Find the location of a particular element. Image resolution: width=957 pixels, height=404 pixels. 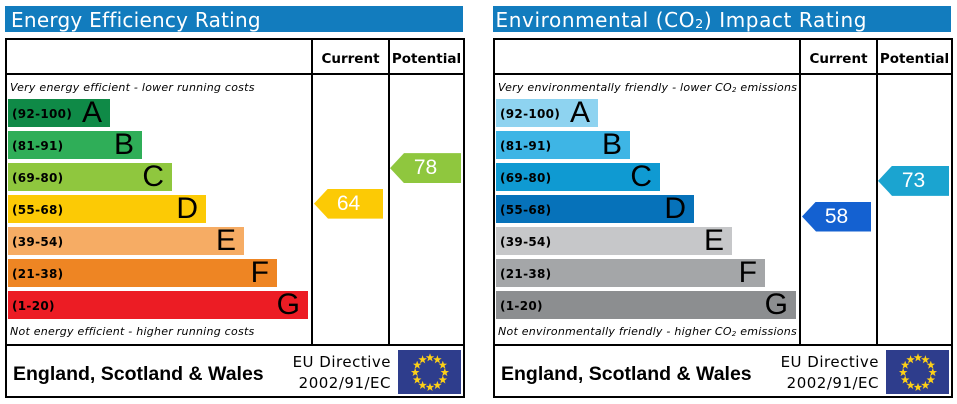

current-rating-value: 64 is located at coordinates (348, 203).